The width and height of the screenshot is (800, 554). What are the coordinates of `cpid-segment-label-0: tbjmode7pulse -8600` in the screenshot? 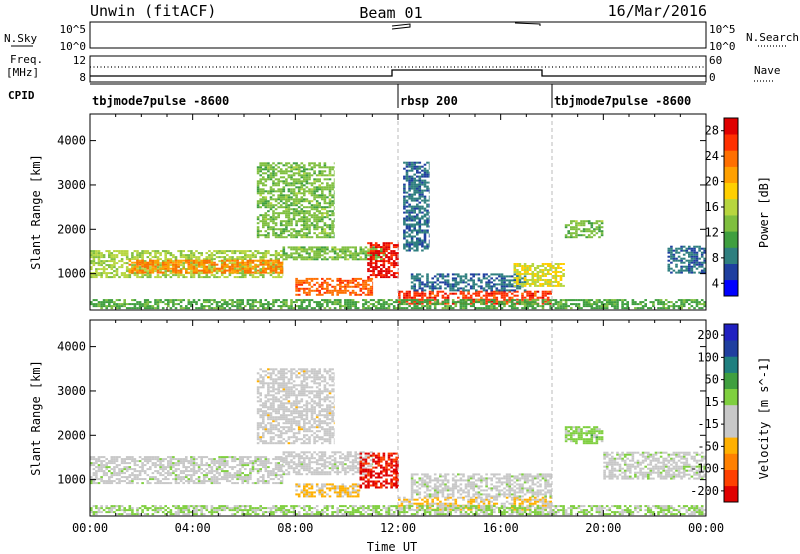 It's located at (160, 101).